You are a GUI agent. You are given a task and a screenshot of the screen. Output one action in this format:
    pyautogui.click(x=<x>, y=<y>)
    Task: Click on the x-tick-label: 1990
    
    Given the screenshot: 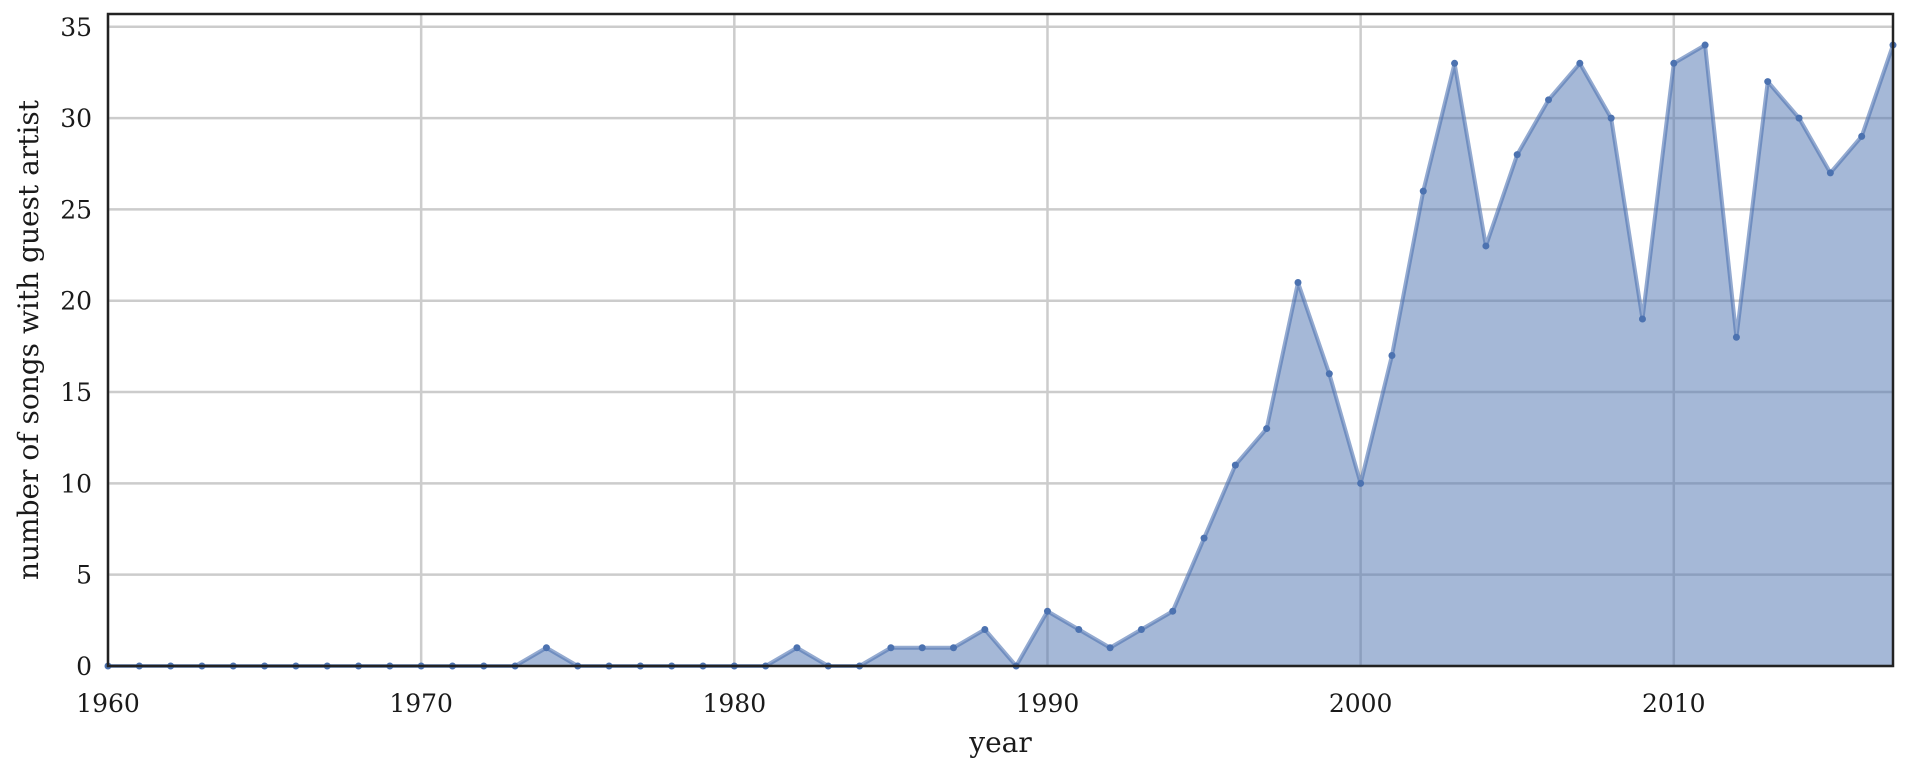 What is the action you would take?
    pyautogui.click(x=1048, y=703)
    